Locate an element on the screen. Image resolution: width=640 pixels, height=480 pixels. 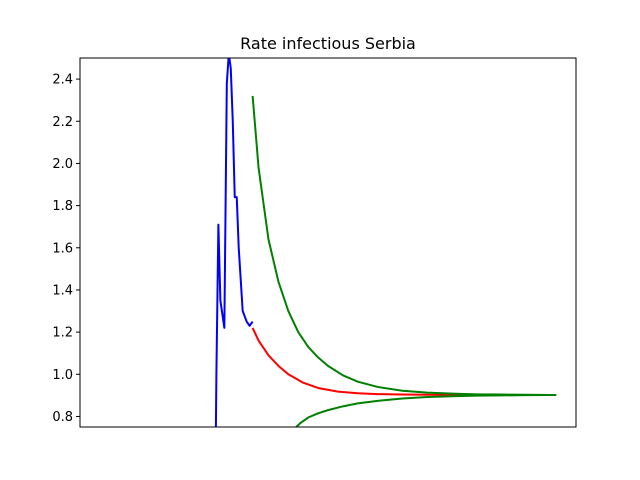
y-tick-label: 1.0 is located at coordinates (62, 375).